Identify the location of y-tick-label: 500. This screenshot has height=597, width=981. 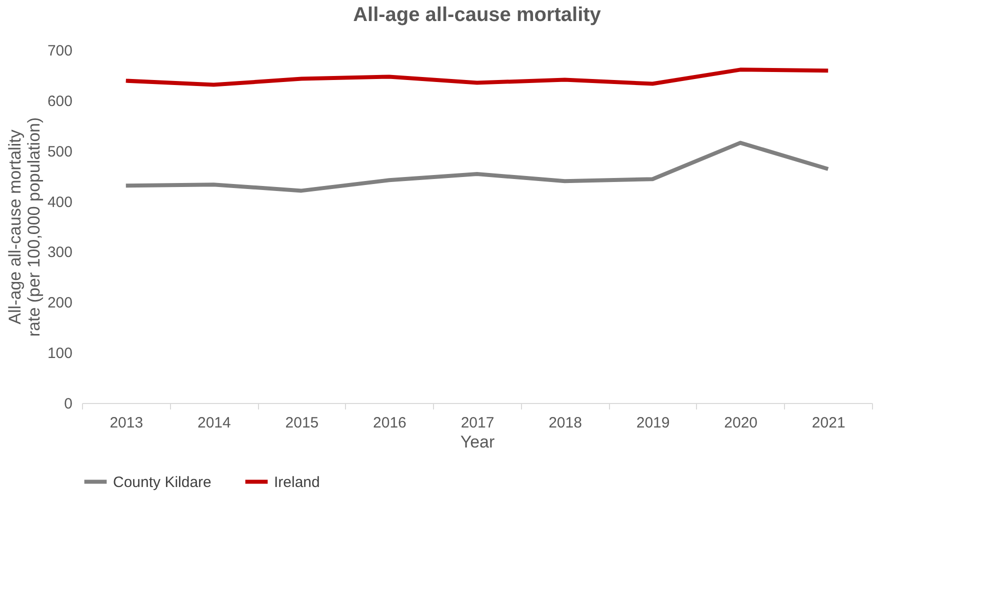
(59, 151).